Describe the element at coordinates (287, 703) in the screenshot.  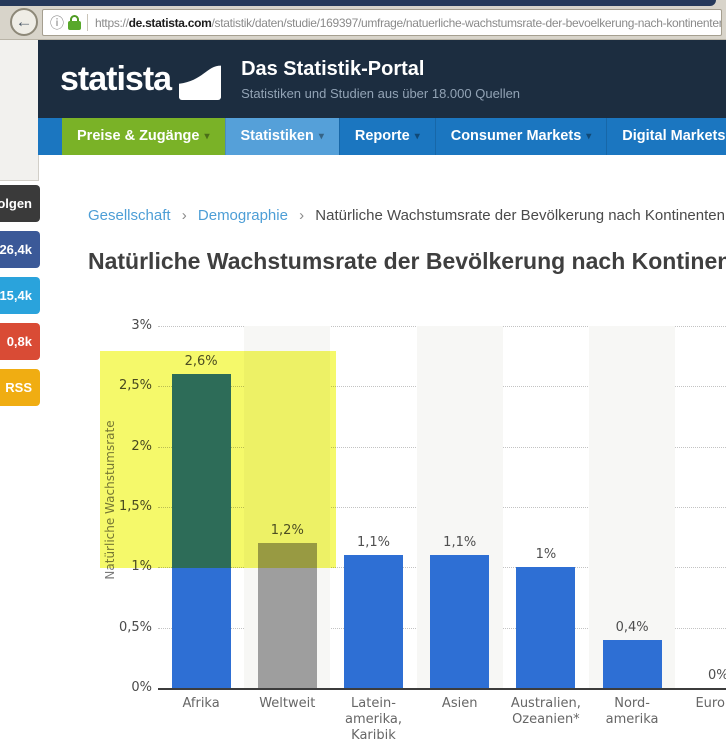
I see `x-axis-category-label: Weltweit` at that location.